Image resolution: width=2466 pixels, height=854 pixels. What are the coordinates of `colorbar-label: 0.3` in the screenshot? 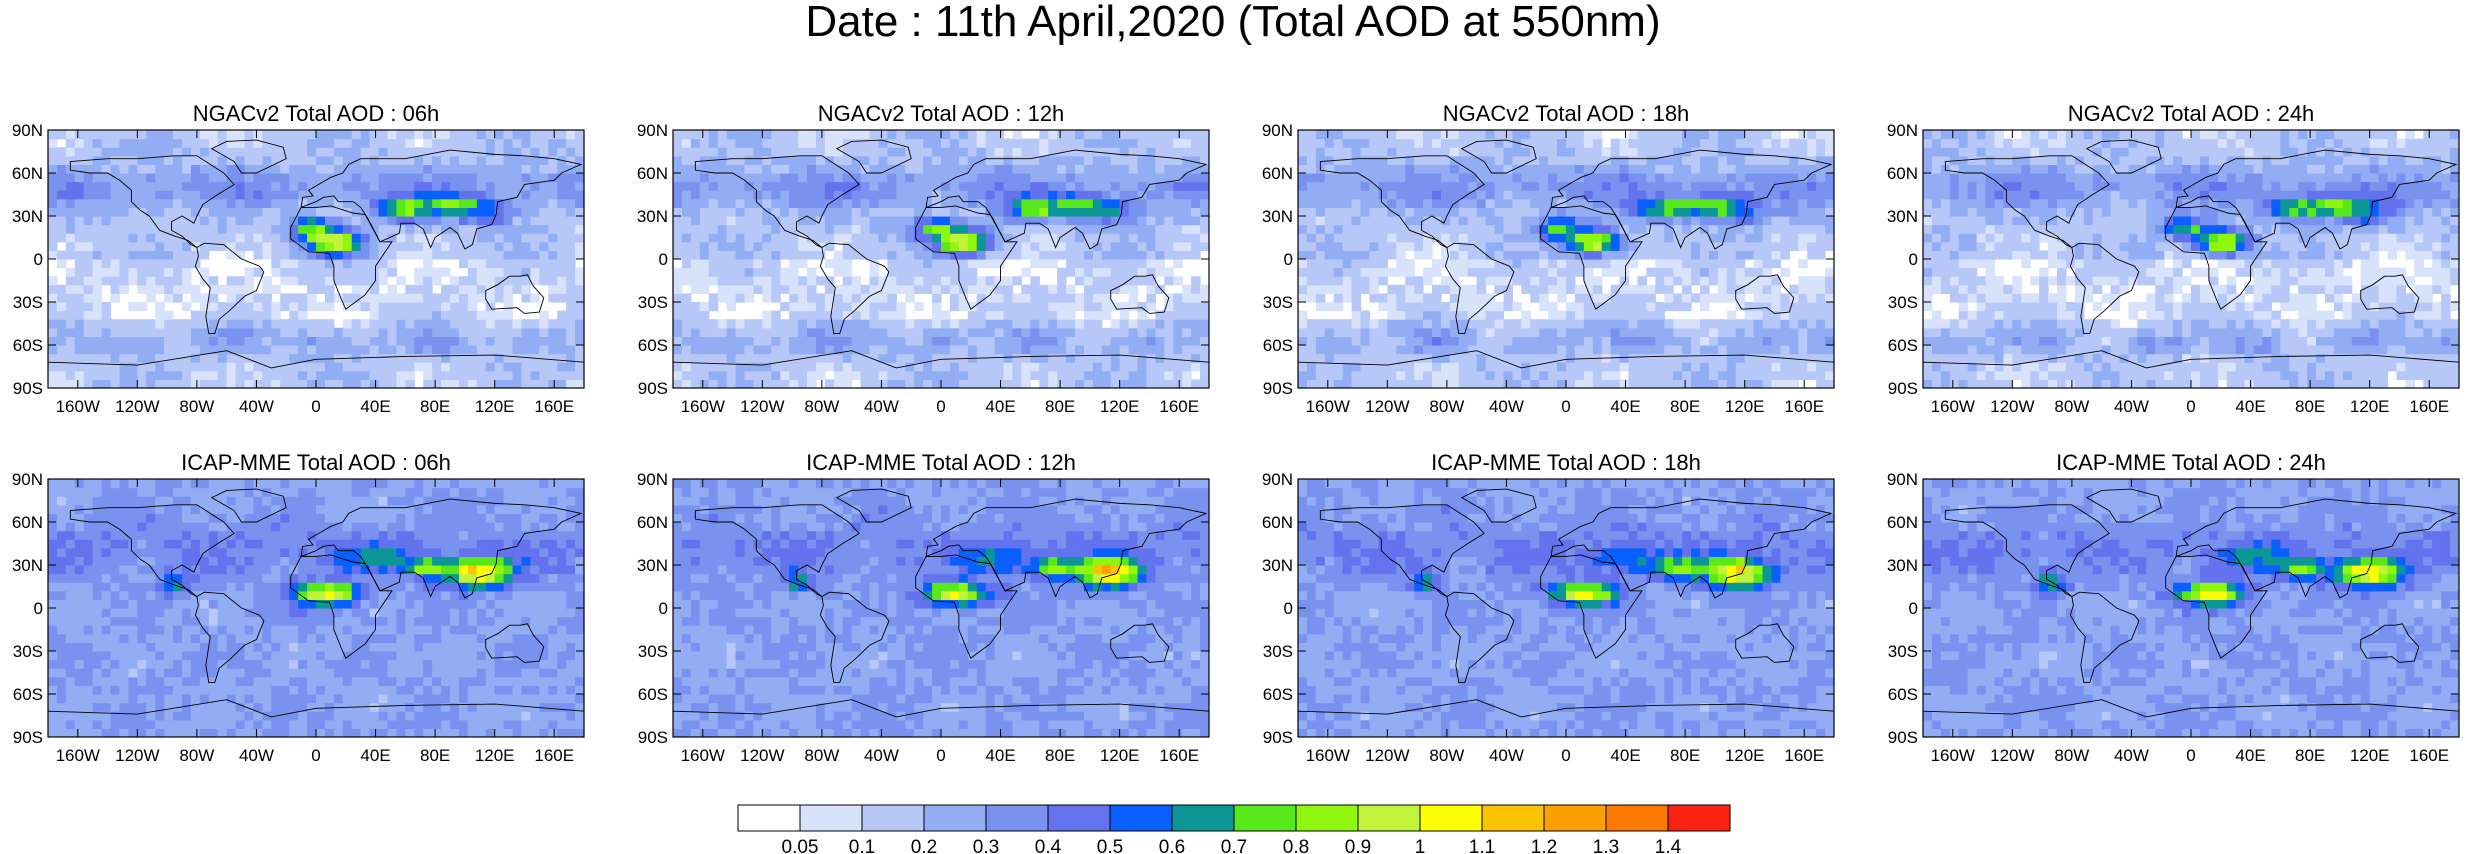 It's located at (986, 845).